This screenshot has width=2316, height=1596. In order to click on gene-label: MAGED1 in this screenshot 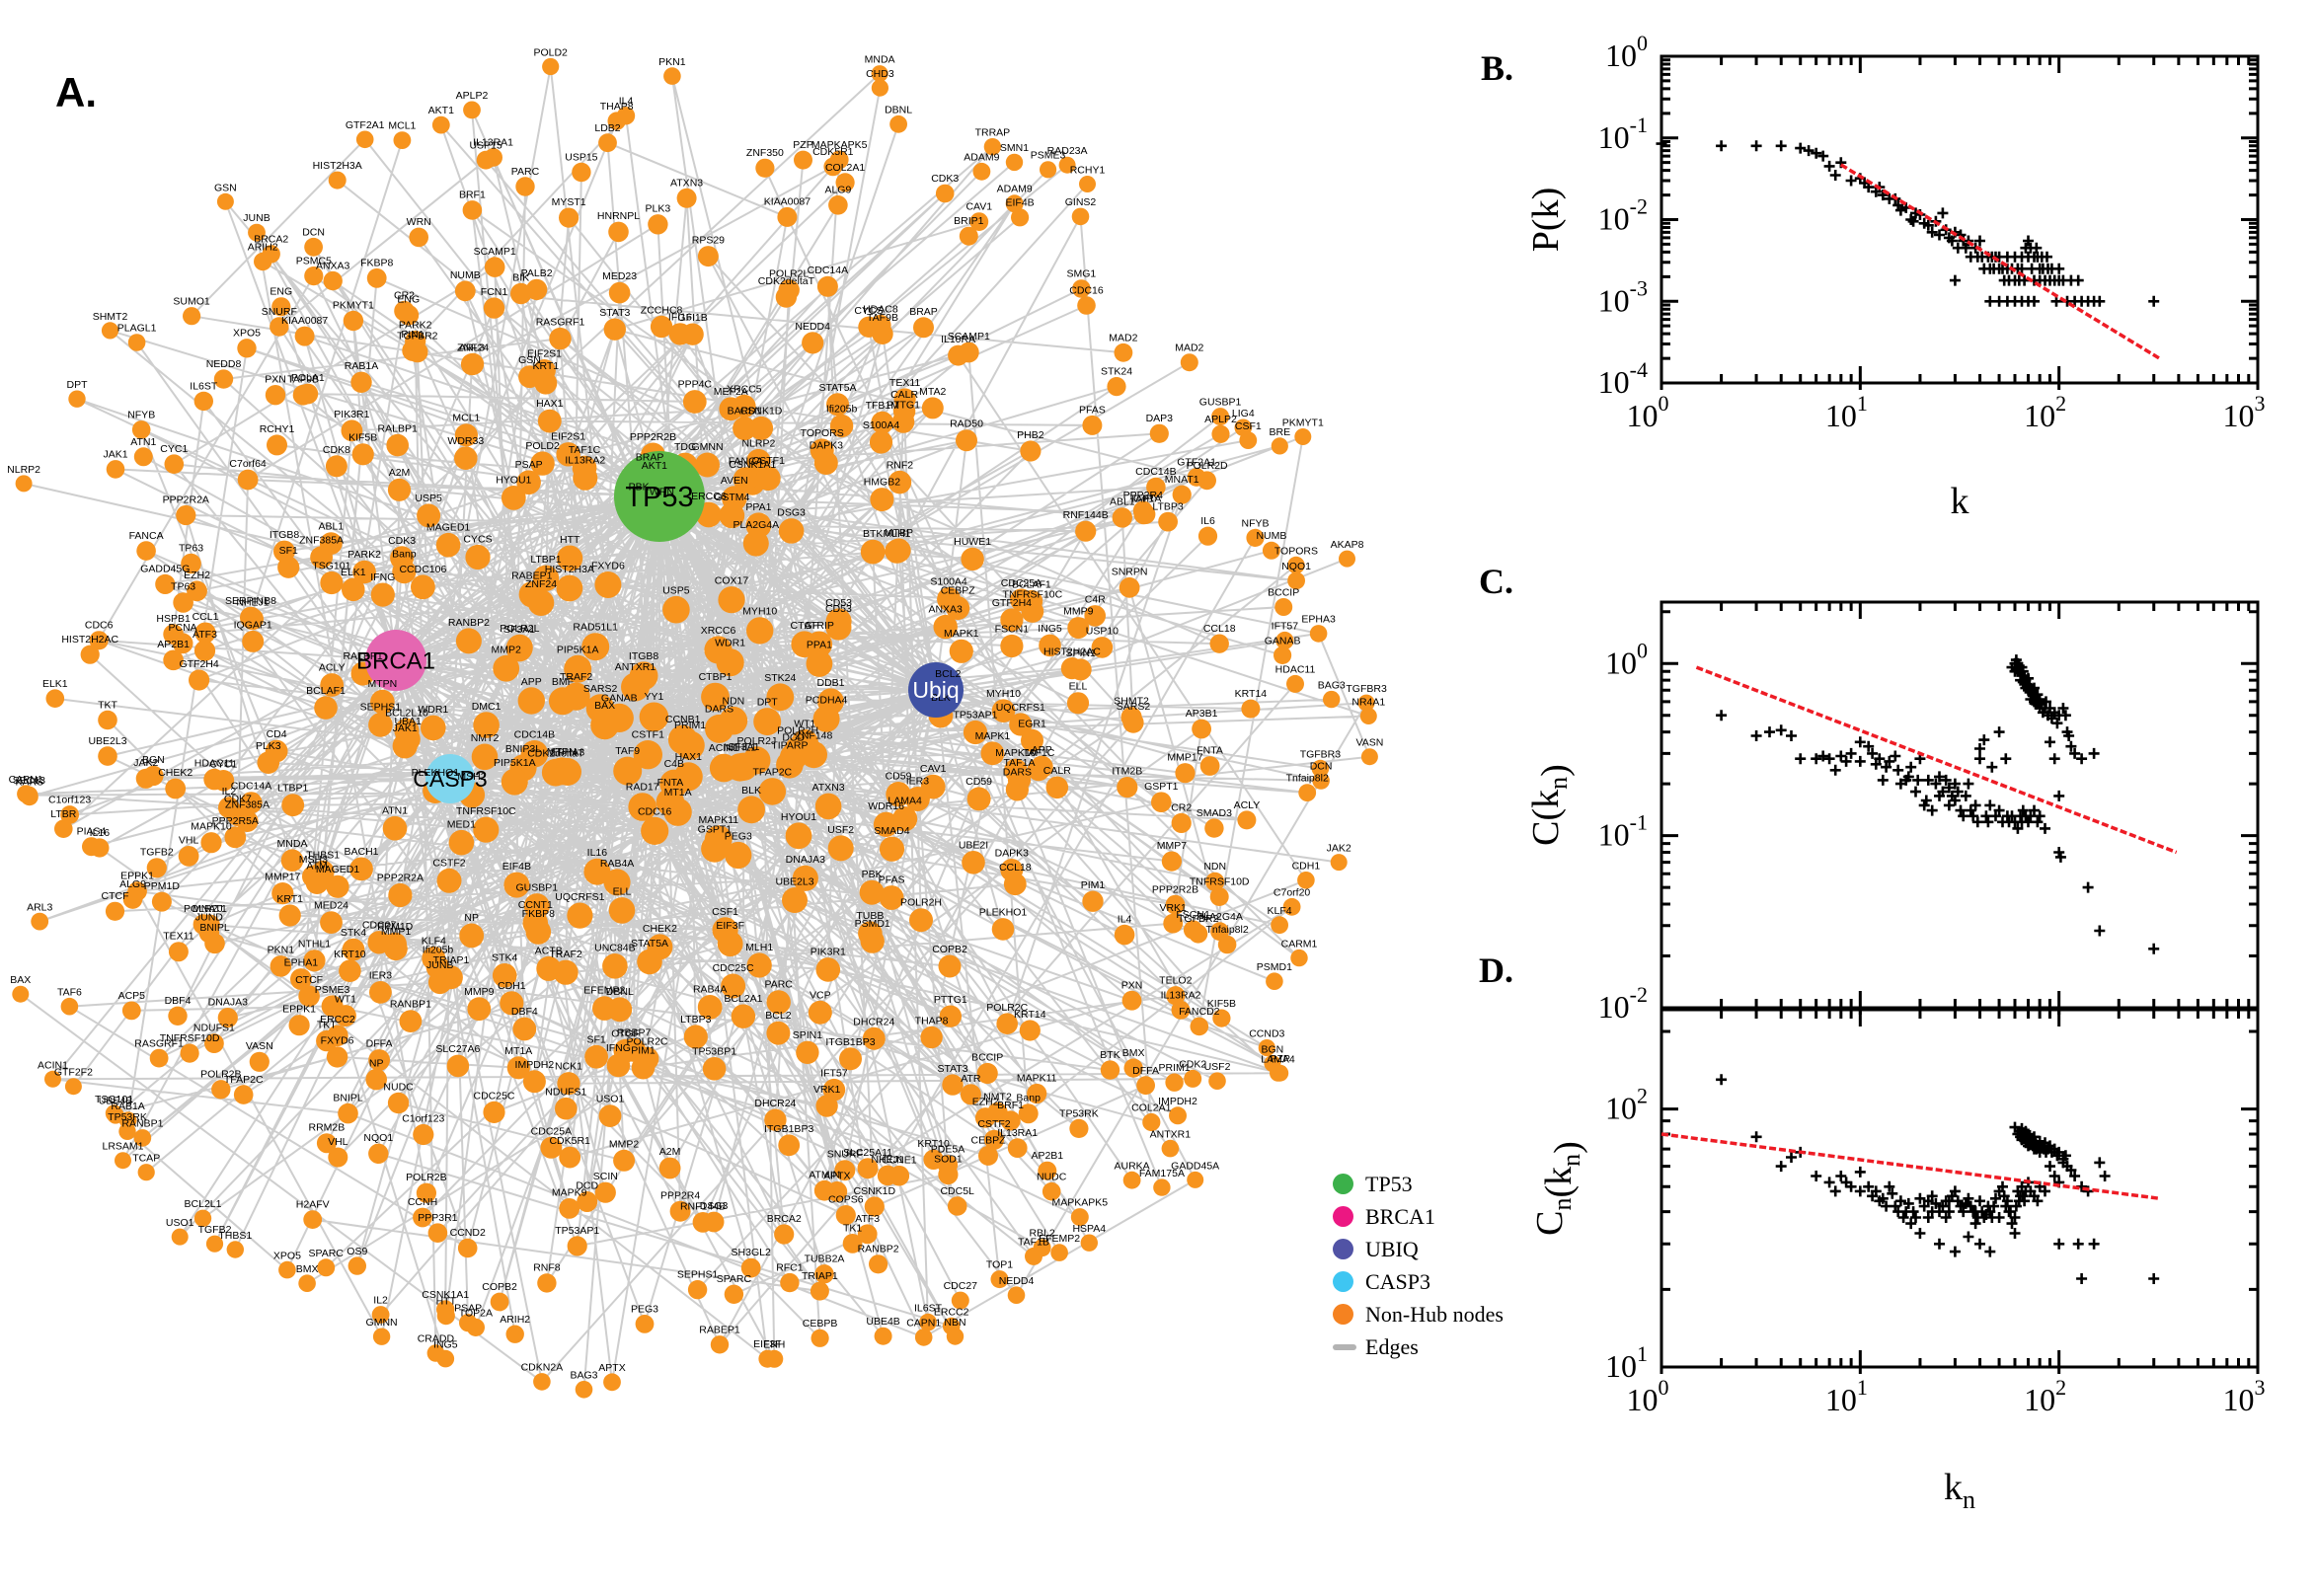, I will do `click(448, 527)`.